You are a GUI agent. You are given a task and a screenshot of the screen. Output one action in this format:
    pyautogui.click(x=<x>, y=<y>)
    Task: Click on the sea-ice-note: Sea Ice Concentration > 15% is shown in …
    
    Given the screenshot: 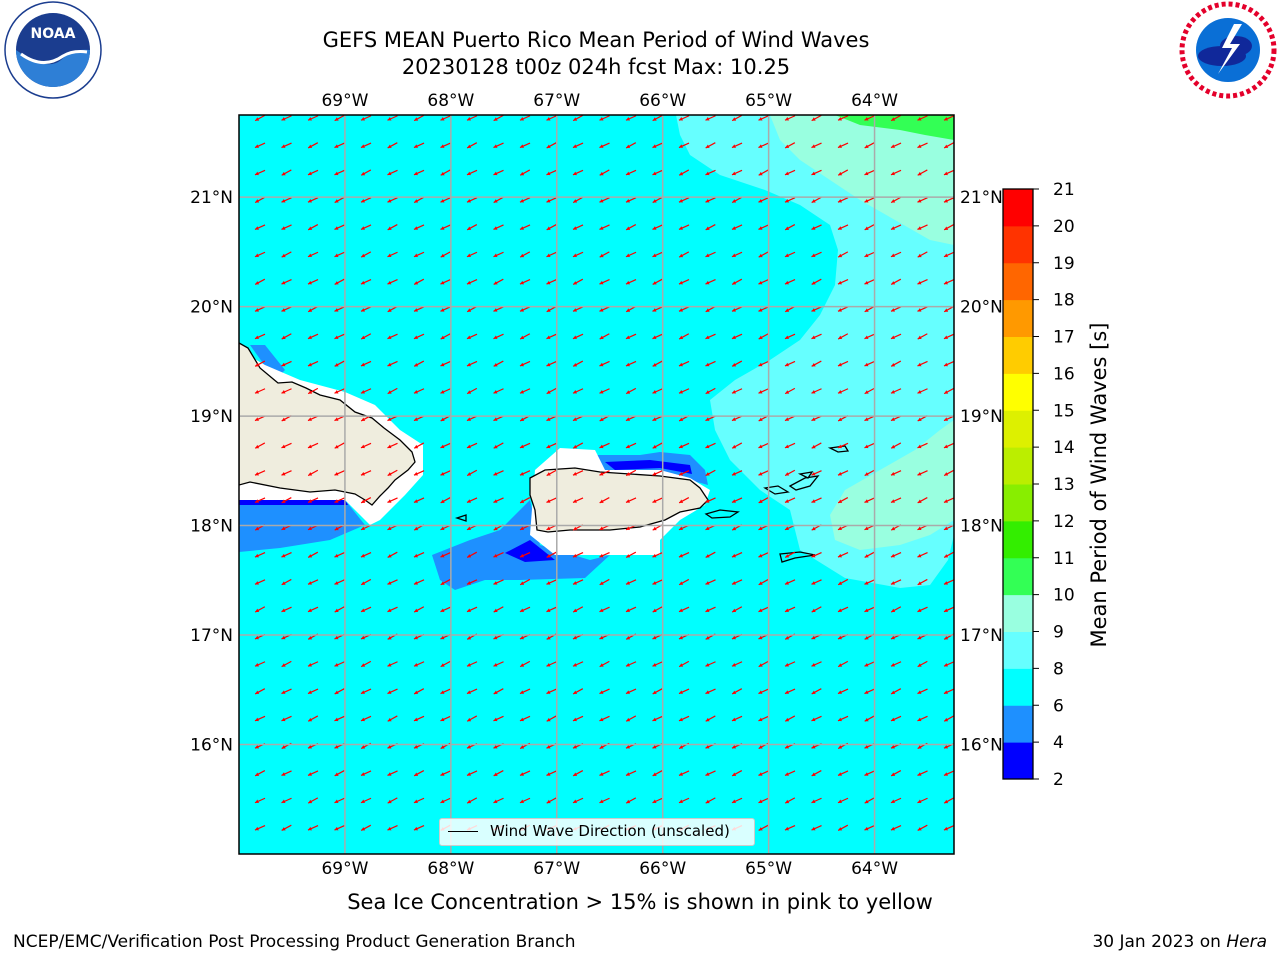 What is the action you would take?
    pyautogui.click(x=640, y=902)
    